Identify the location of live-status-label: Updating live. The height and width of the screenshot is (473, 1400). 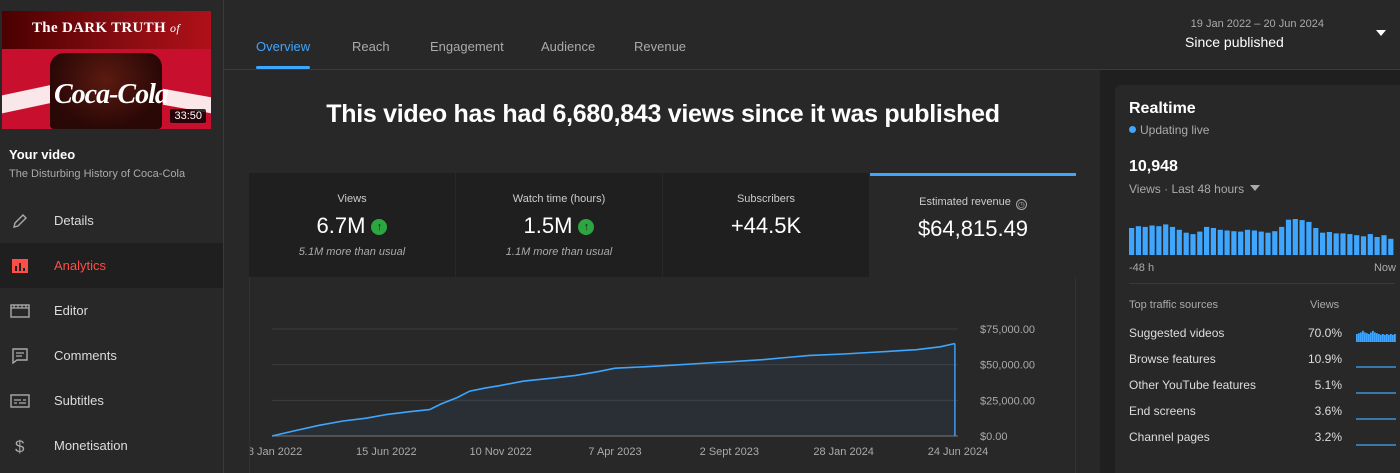
(1175, 130).